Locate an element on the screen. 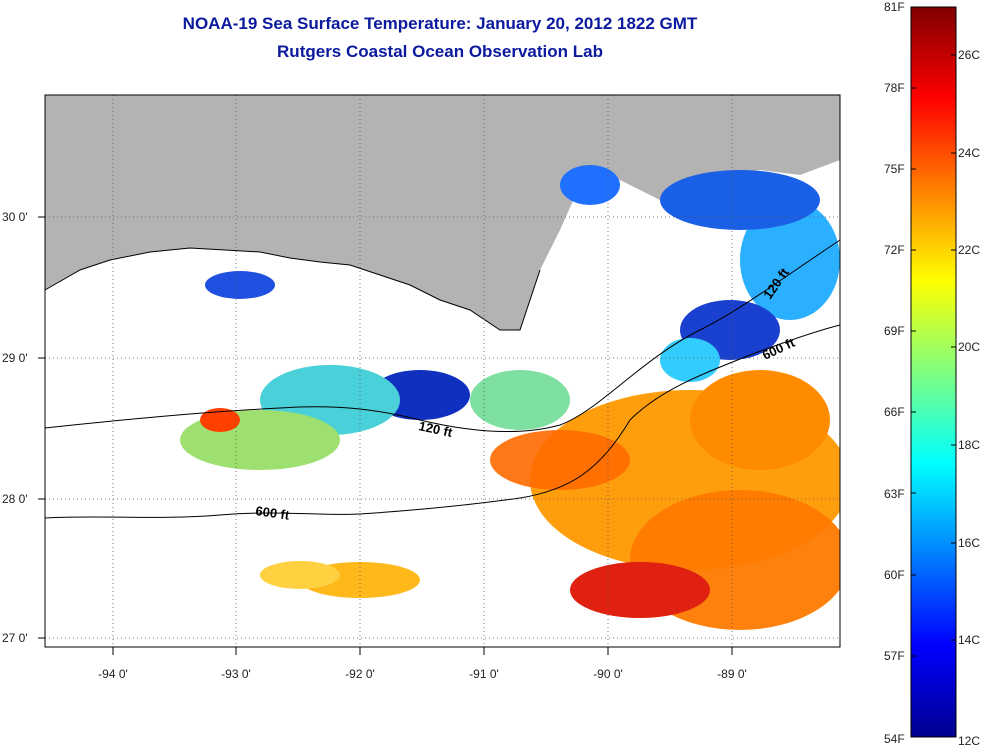 Image resolution: width=992 pixels, height=754 pixels. colorbar-label-20c: 20C is located at coordinates (969, 347).